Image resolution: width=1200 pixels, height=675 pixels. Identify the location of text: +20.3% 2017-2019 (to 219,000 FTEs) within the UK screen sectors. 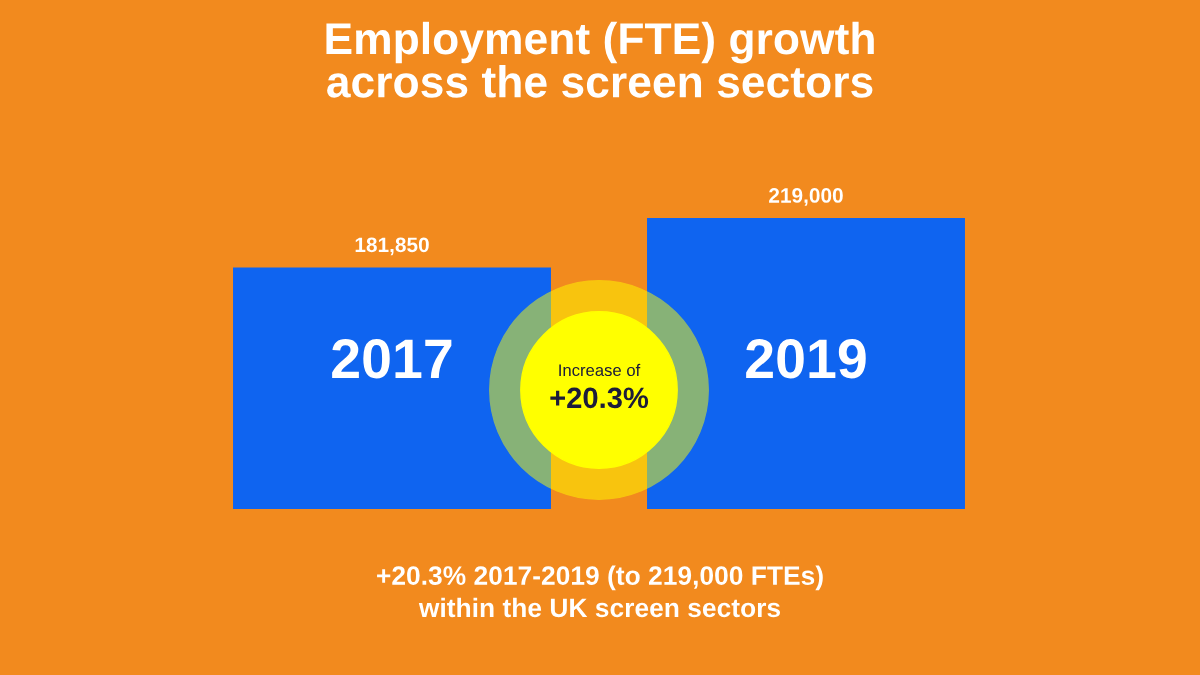
(600, 591).